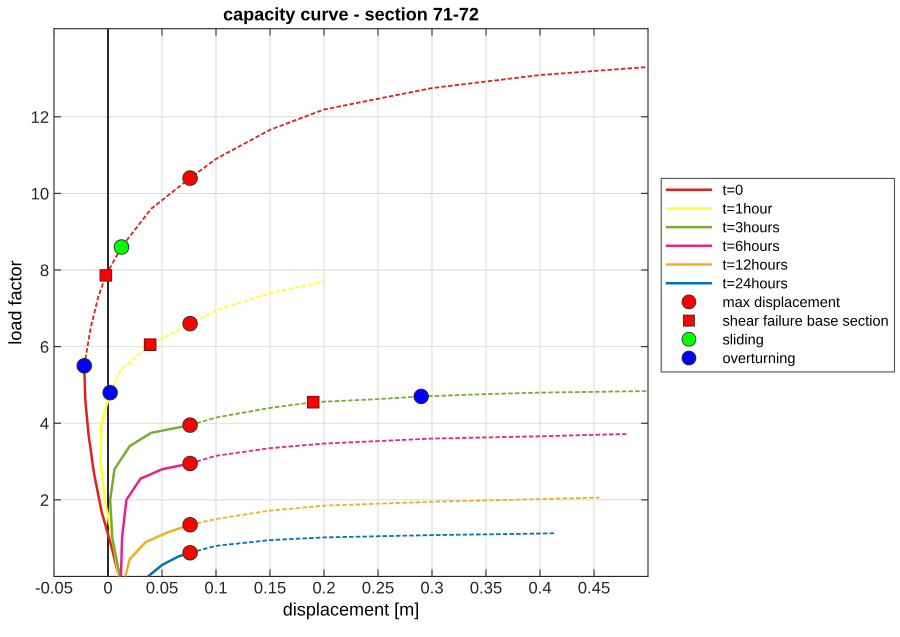 This screenshot has width=900, height=637. I want to click on x-tick-label: 0.3, so click(432, 588).